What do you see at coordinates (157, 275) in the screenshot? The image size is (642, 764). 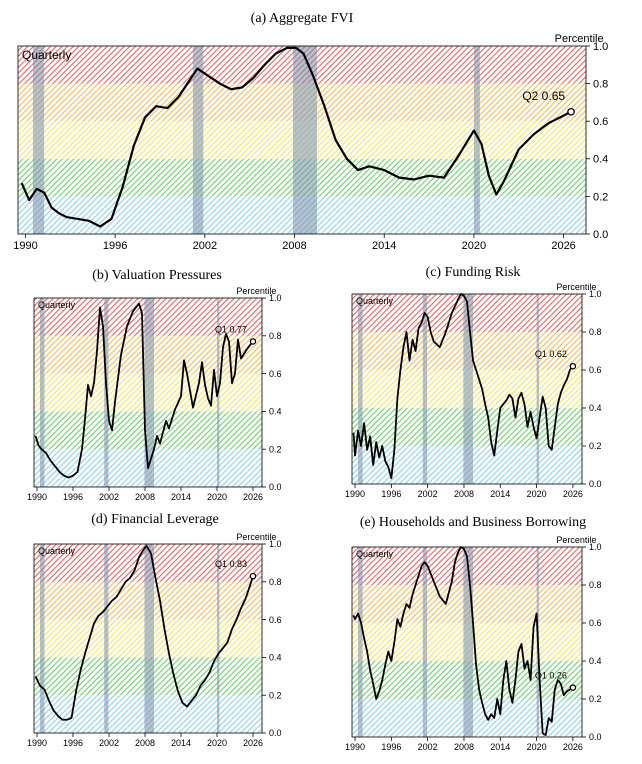 I see `panel-title: (b) Valuation Pressures` at bounding box center [157, 275].